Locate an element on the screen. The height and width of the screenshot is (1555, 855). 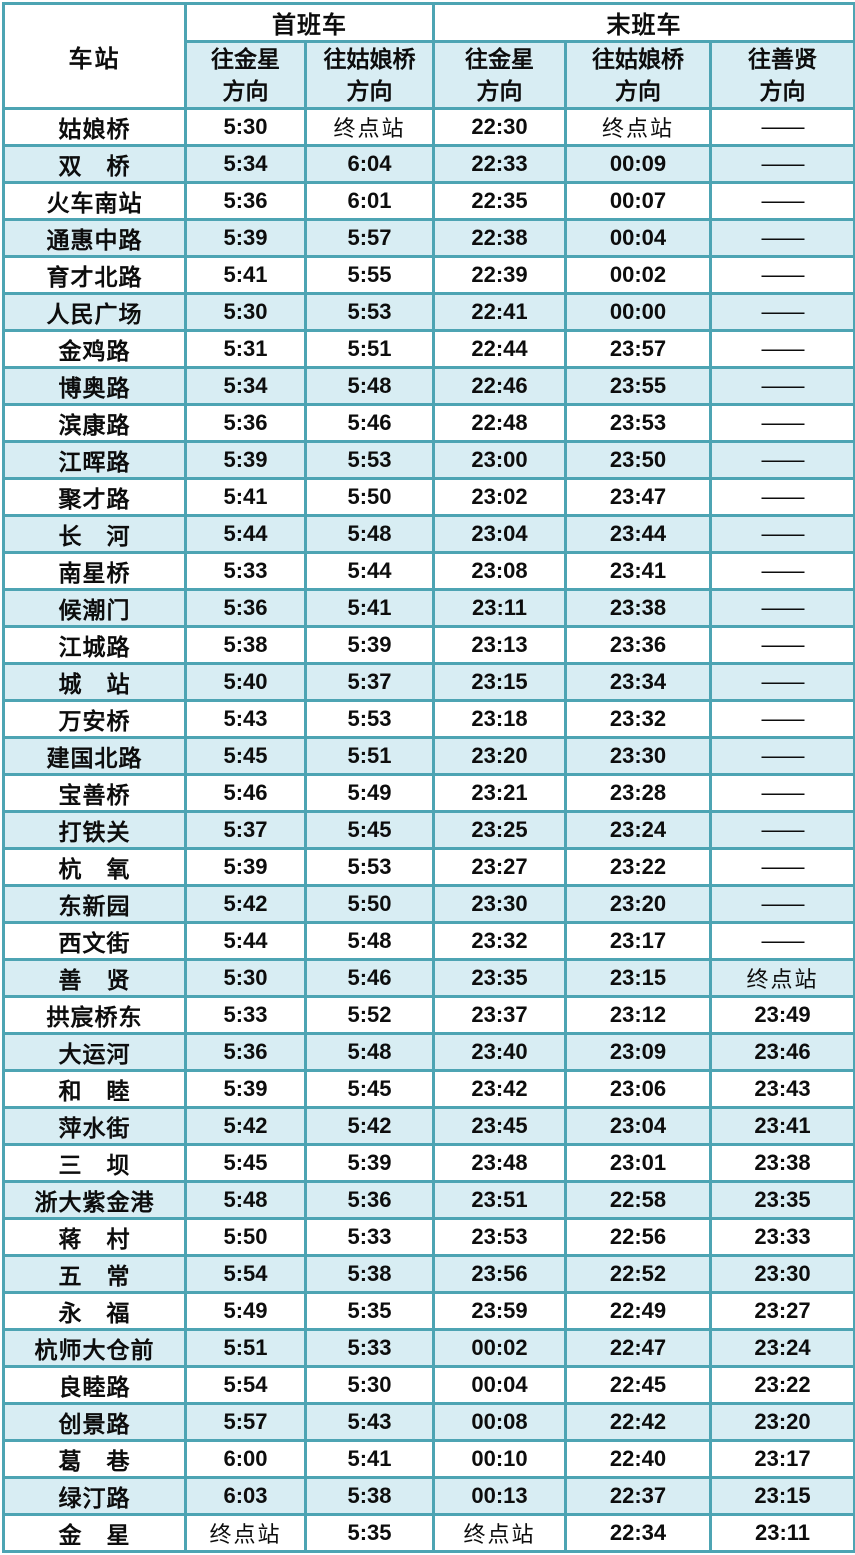
time-cell: 00:07 is located at coordinates (638, 201).